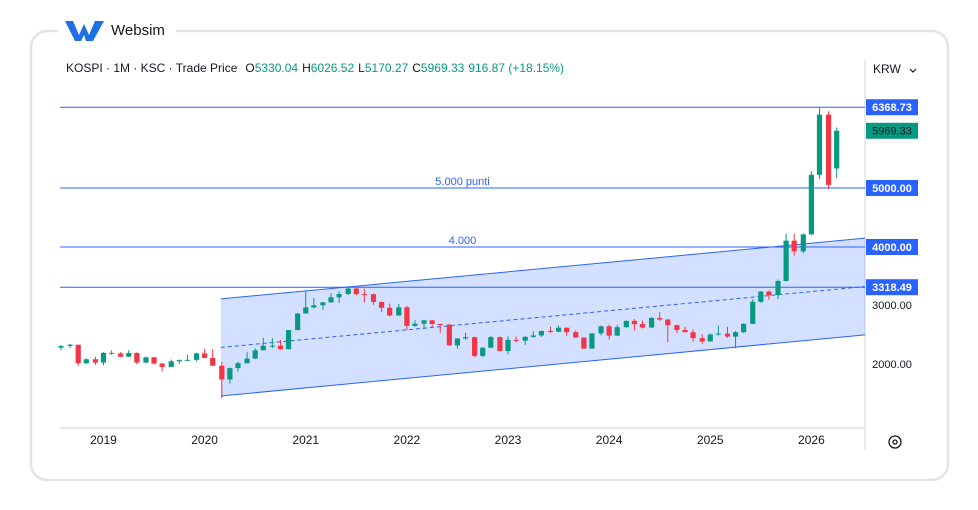 The image size is (978, 510). What do you see at coordinates (152, 68) in the screenshot?
I see `symbol: KOSPI · 1M · KSC · Trade Price` at bounding box center [152, 68].